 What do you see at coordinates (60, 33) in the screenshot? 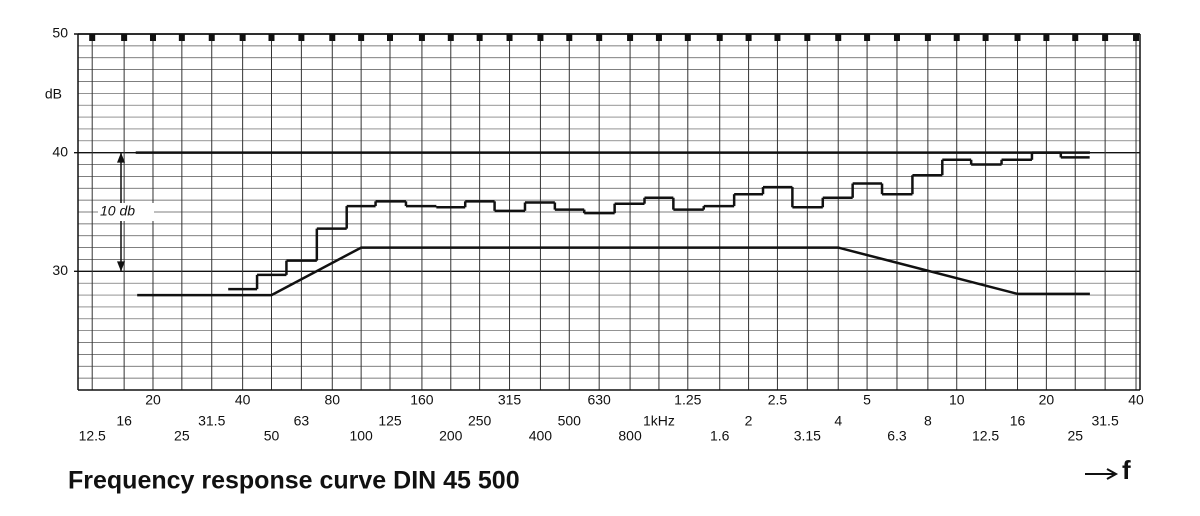
I see `y-tick-label: 50` at bounding box center [60, 33].